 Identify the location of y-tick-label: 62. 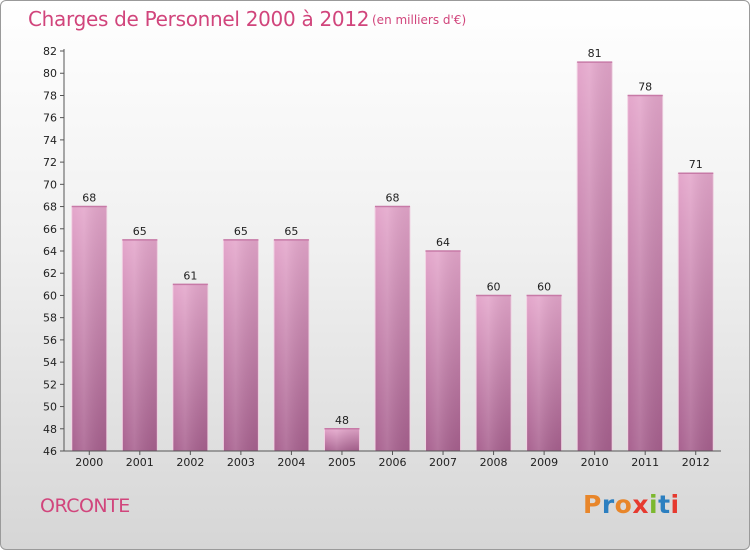
(50, 273).